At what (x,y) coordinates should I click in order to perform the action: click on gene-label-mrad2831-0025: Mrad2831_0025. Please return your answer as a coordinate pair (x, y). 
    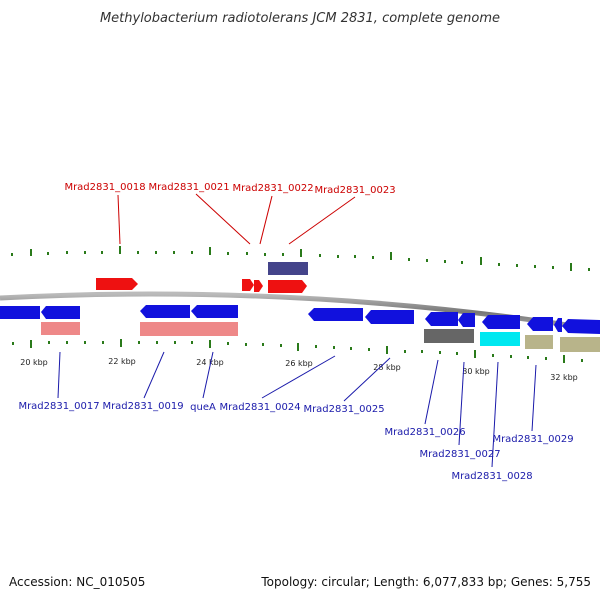
    Looking at the image, I should click on (343, 409).